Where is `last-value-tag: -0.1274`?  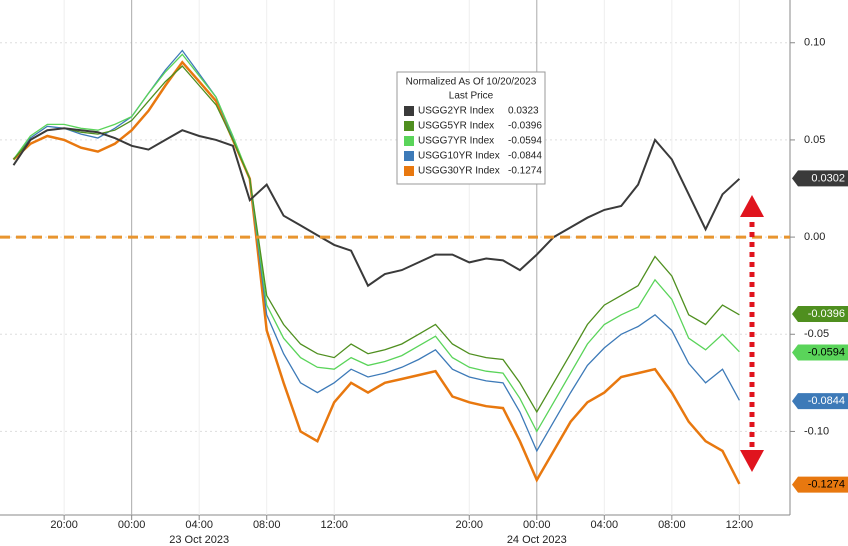 last-value-tag: -0.1274 is located at coordinates (820, 484).